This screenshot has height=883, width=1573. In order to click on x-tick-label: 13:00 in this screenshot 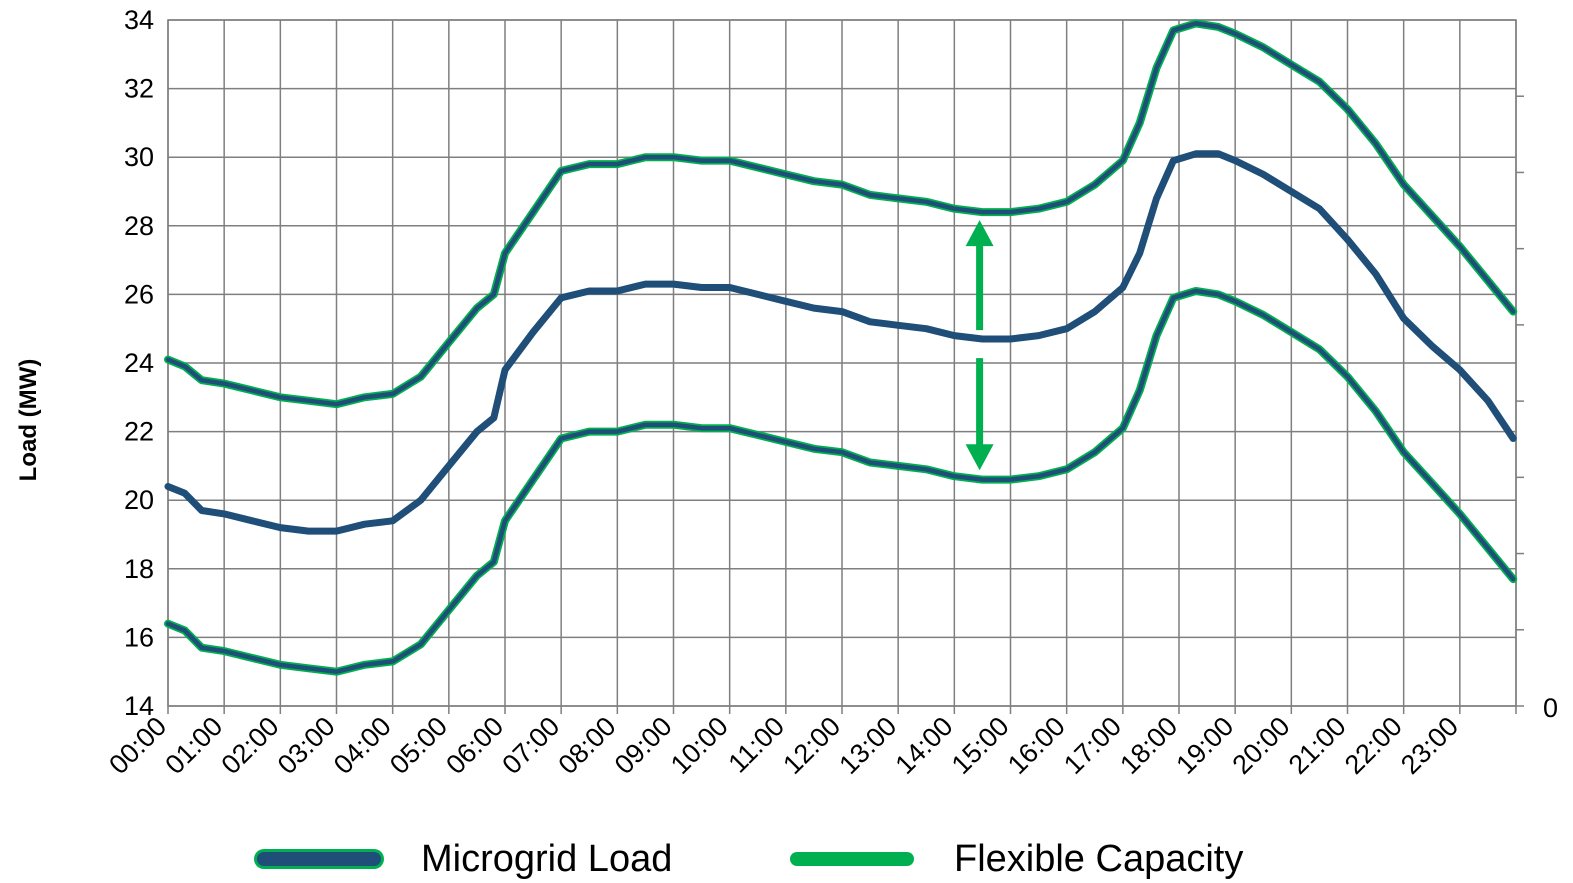, I will do `click(867, 745)`.